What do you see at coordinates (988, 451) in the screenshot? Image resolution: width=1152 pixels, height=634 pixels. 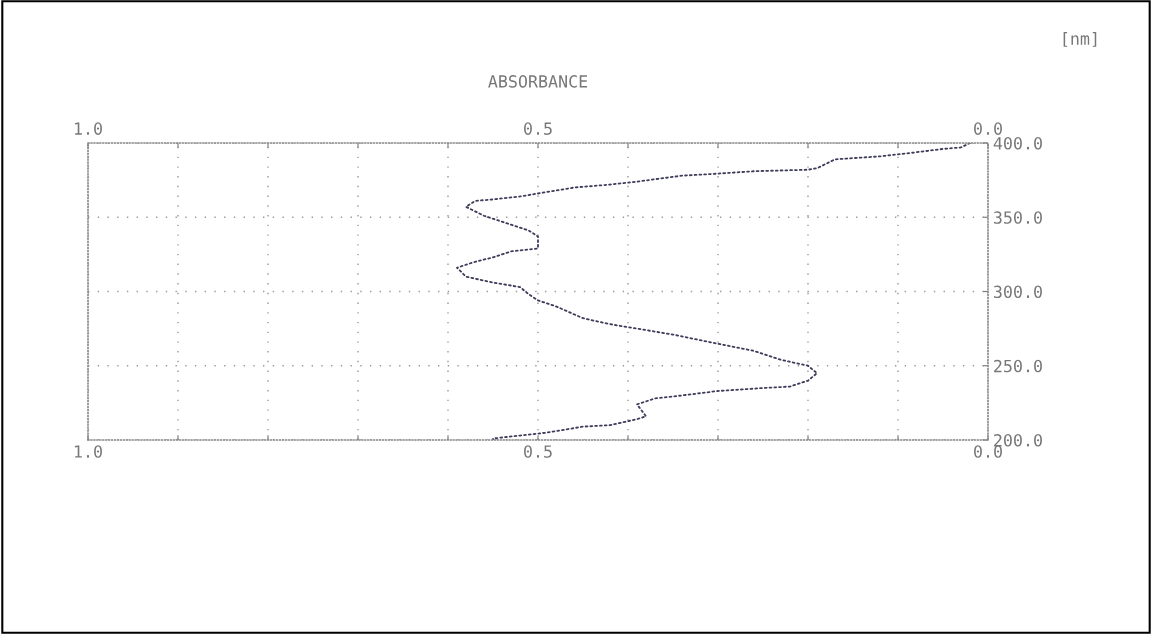 I see `x-tick-label: 0.0` at bounding box center [988, 451].